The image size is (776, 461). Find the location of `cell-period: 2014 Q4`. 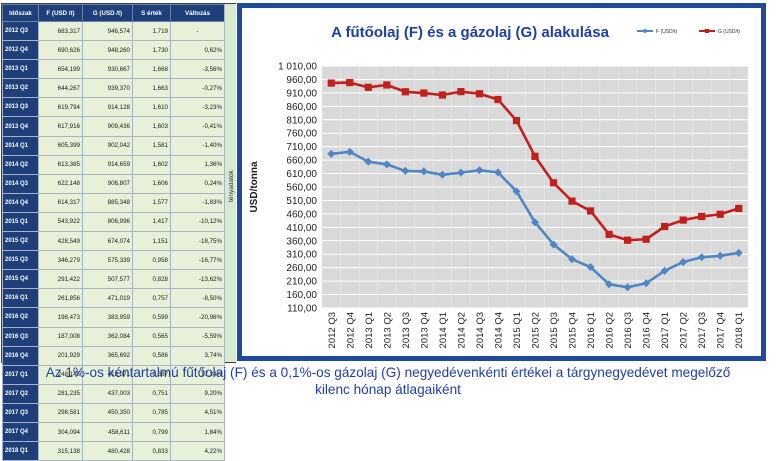

cell-period: 2014 Q4 is located at coordinates (20, 202).